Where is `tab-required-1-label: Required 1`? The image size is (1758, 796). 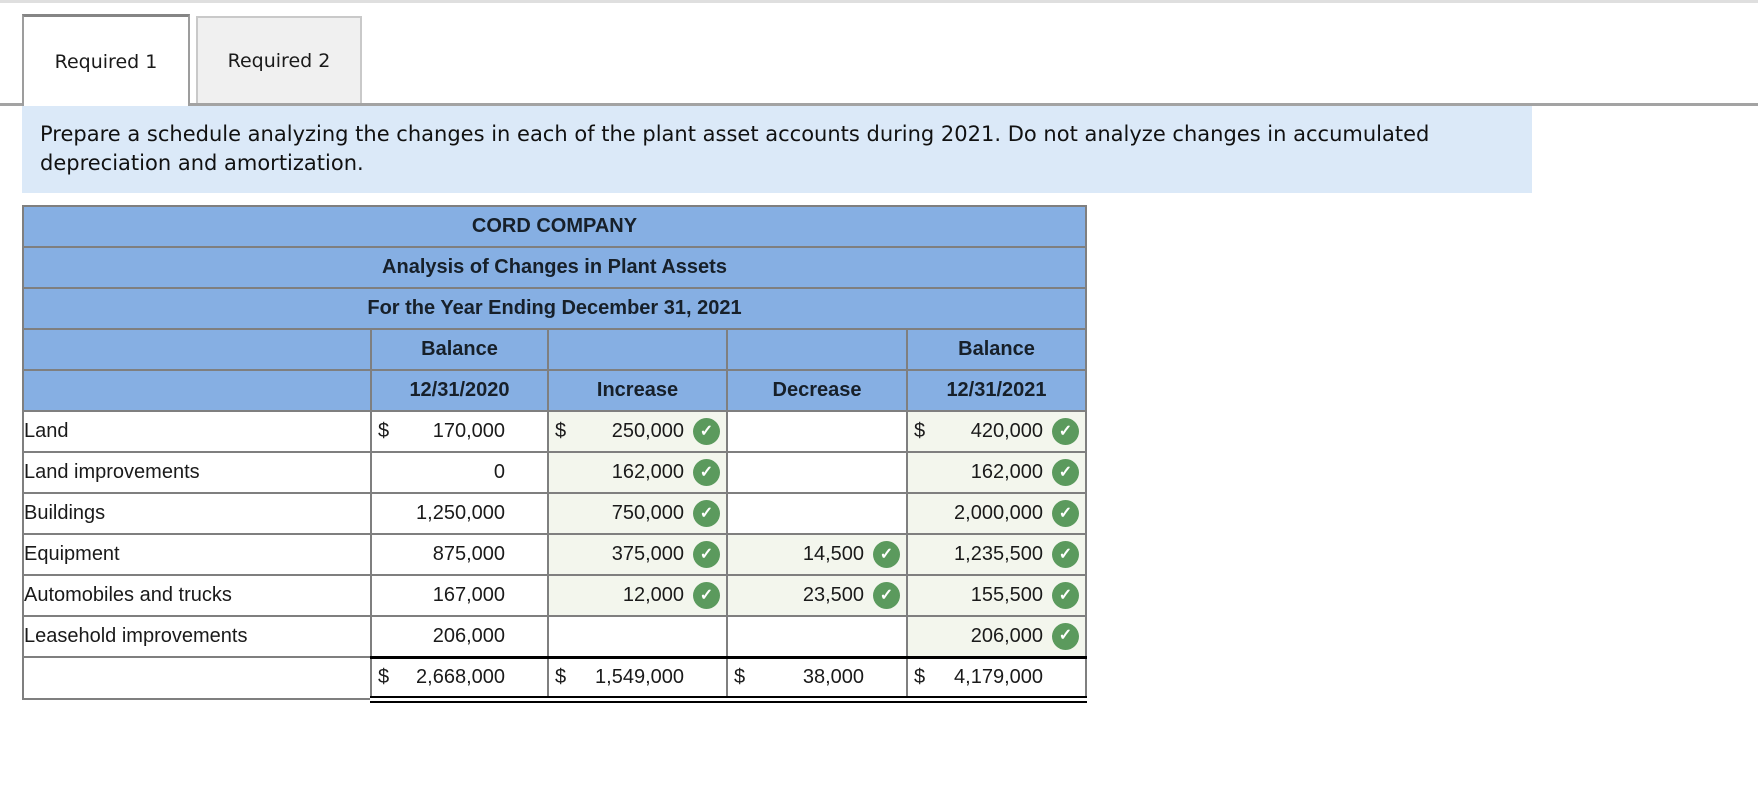
tab-required-1-label: Required 1 is located at coordinates (106, 61).